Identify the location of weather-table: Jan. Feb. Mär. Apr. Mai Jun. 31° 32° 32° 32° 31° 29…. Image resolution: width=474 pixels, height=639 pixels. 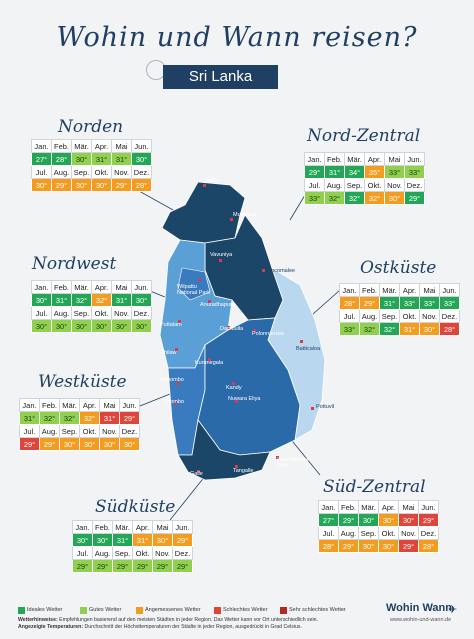
(79, 424).